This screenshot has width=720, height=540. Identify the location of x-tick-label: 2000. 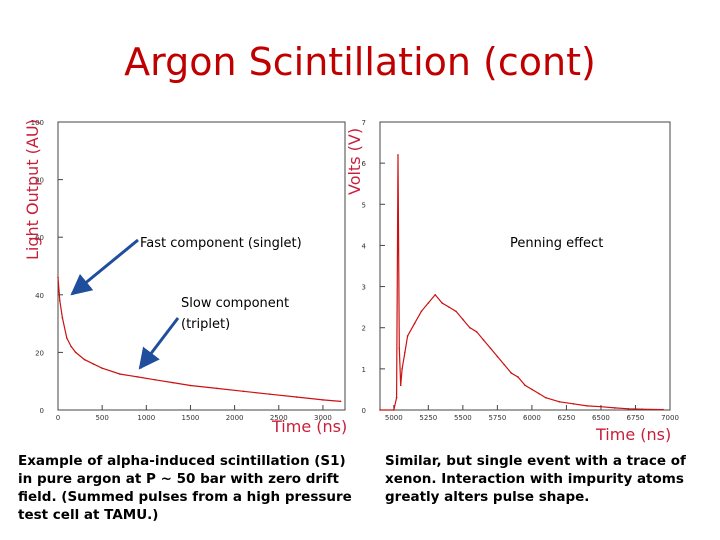
(235, 418).